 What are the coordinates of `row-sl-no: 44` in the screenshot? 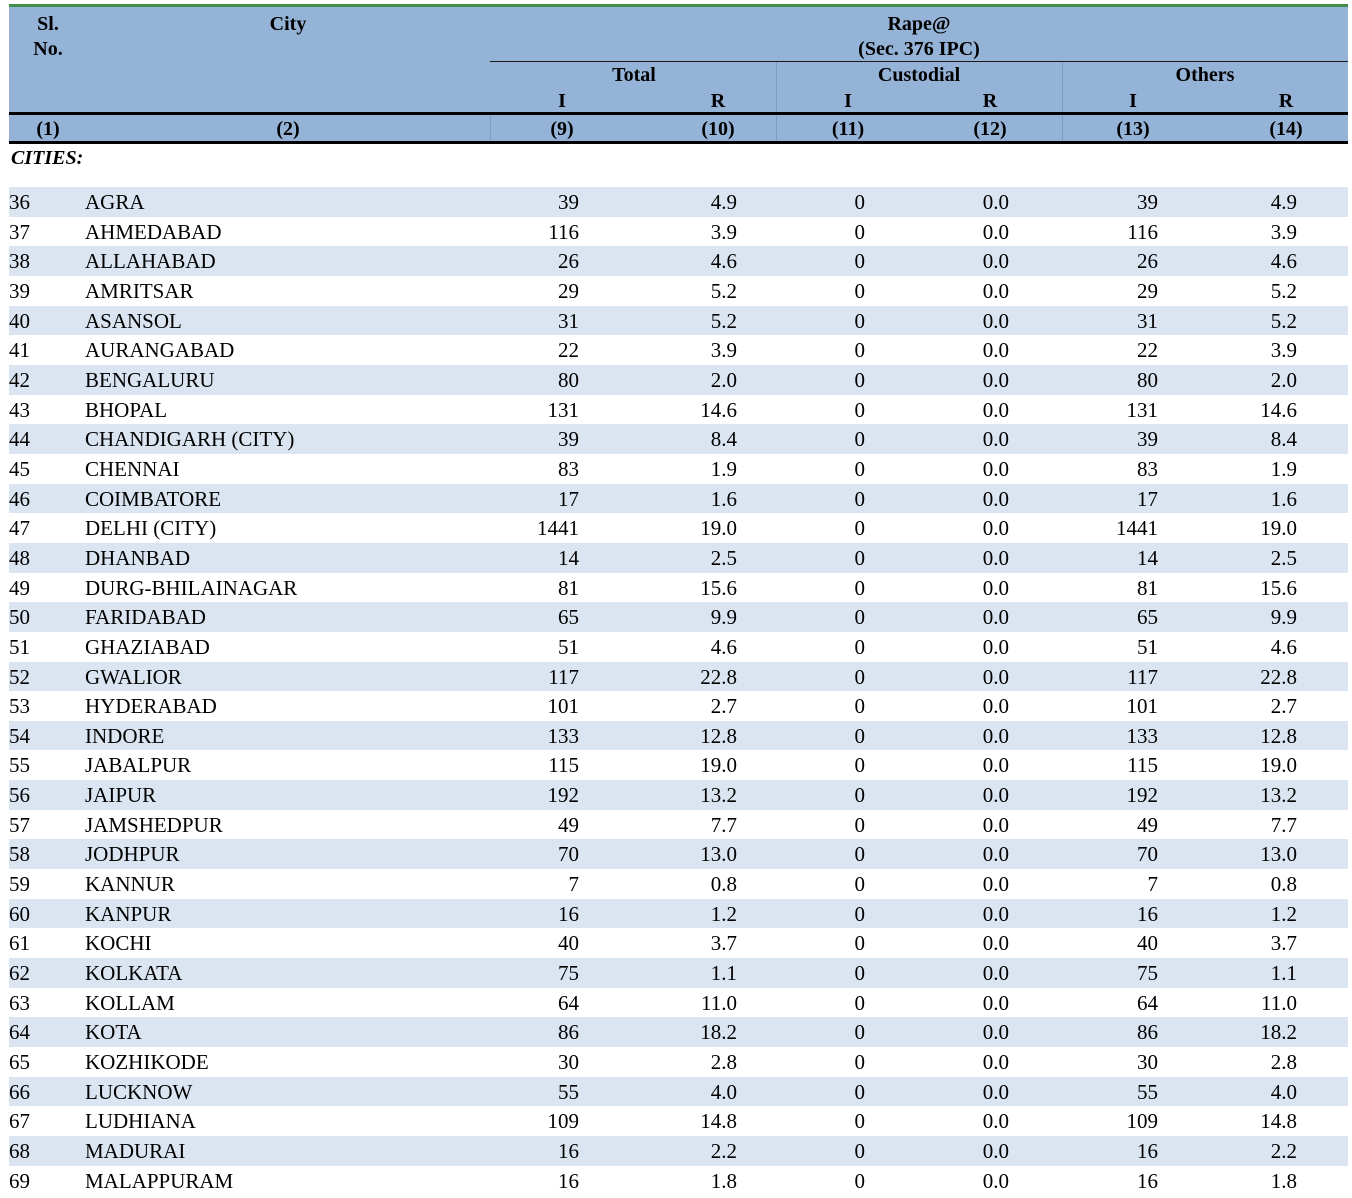 It's located at (19, 439).